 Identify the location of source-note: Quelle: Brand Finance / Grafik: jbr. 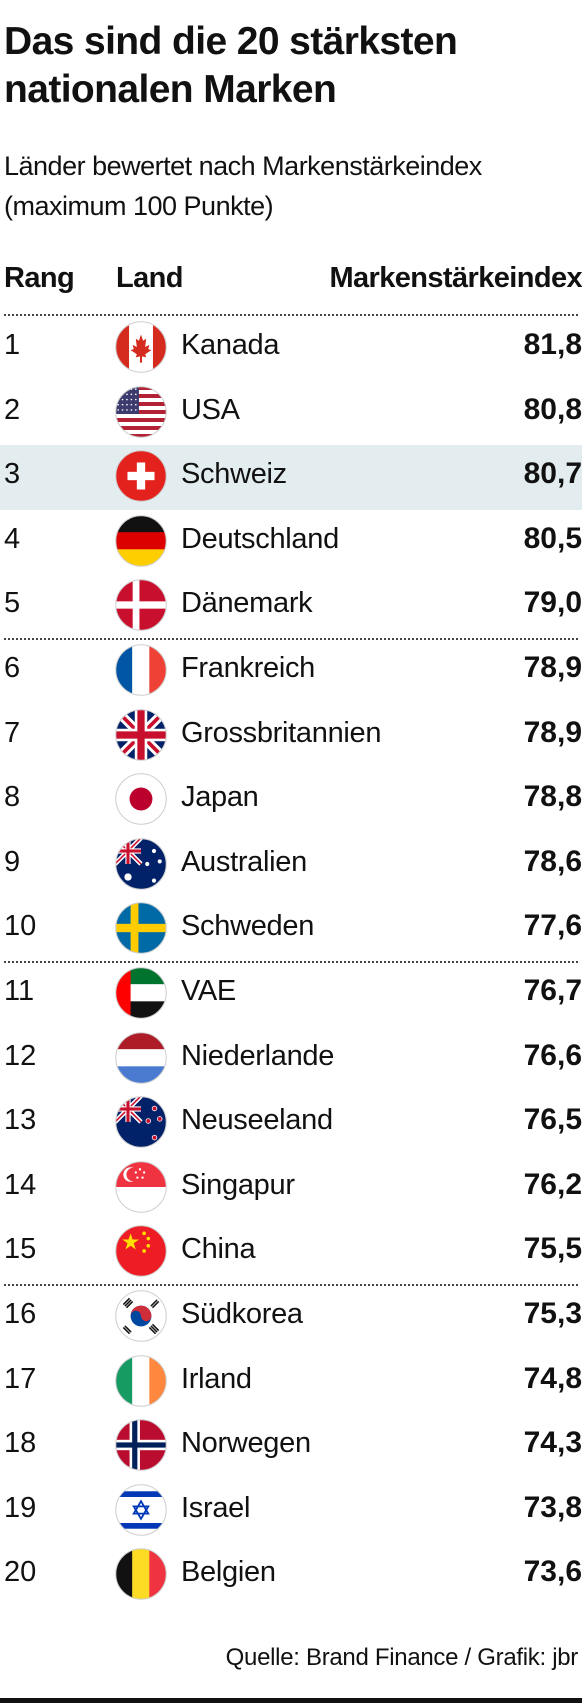
(402, 1657).